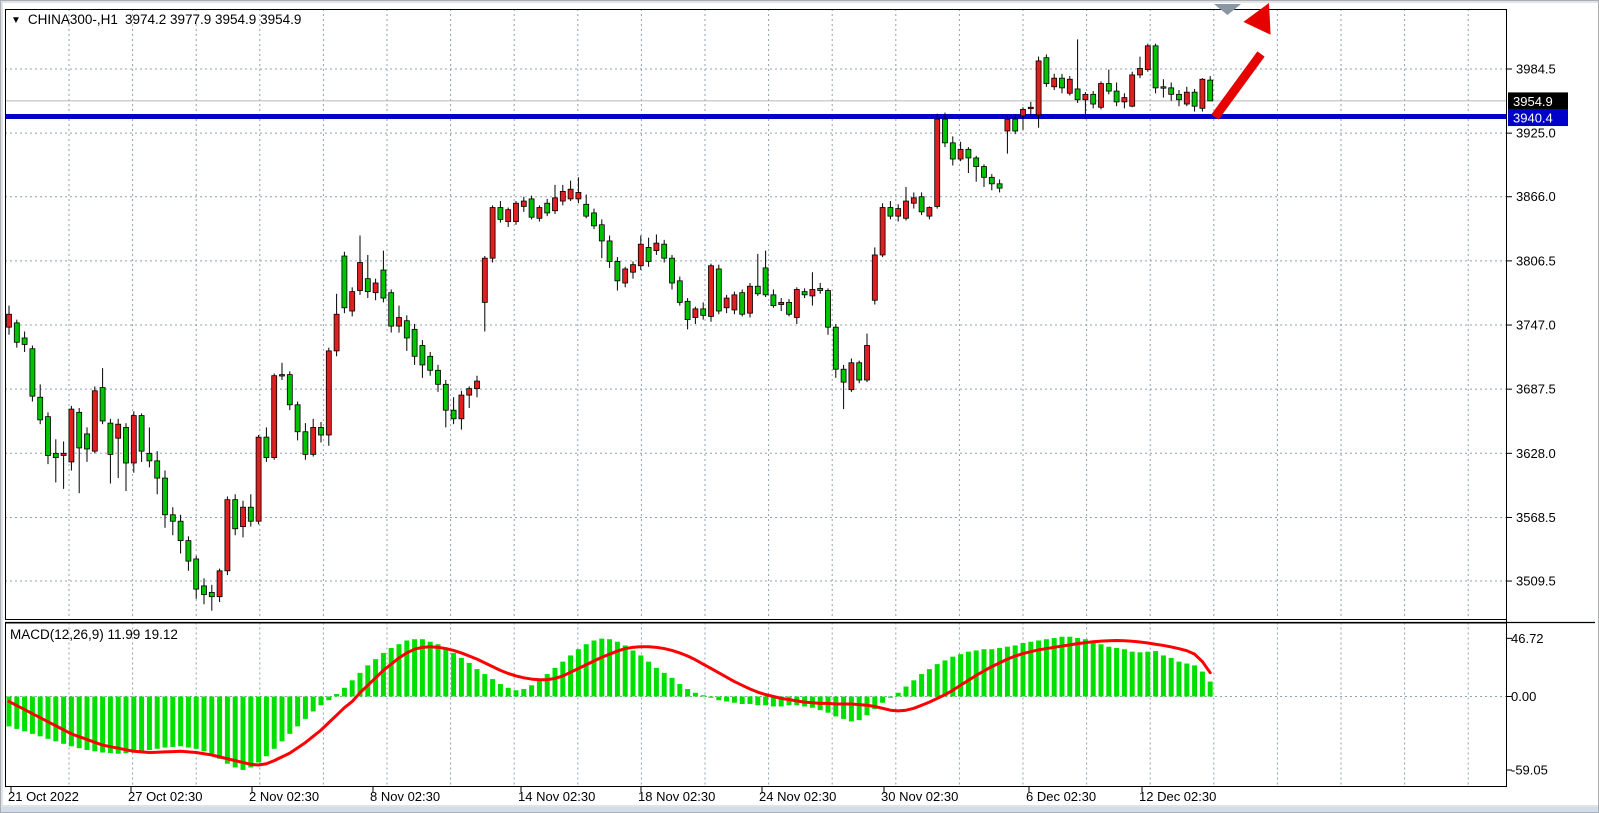  What do you see at coordinates (676, 796) in the screenshot?
I see `time-axis-label: 18 Nov 02:30` at bounding box center [676, 796].